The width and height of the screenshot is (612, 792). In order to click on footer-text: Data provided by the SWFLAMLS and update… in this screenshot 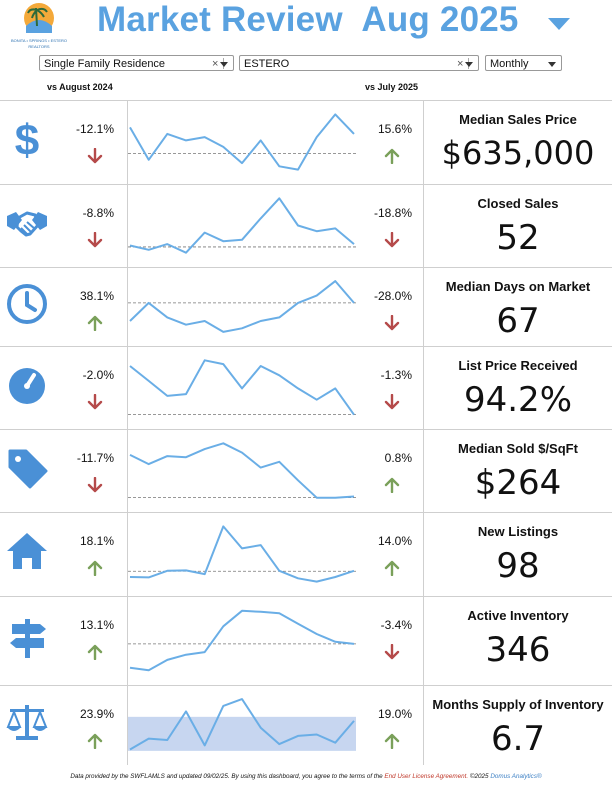, I will do `click(227, 776)`.